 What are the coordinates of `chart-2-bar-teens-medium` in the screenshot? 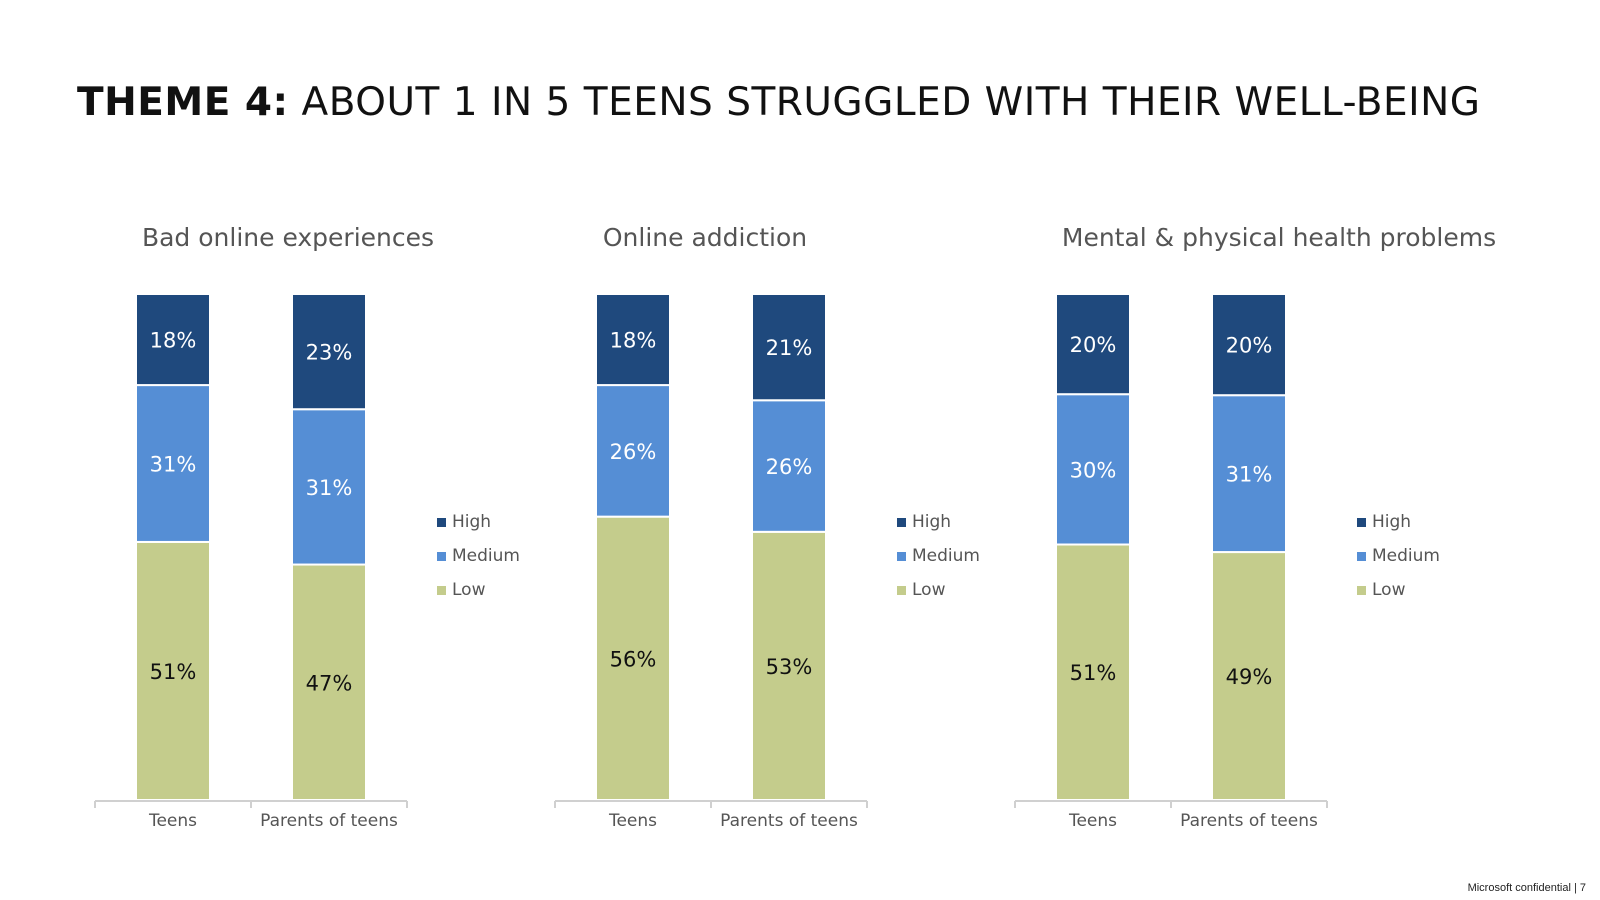 It's located at (633, 451).